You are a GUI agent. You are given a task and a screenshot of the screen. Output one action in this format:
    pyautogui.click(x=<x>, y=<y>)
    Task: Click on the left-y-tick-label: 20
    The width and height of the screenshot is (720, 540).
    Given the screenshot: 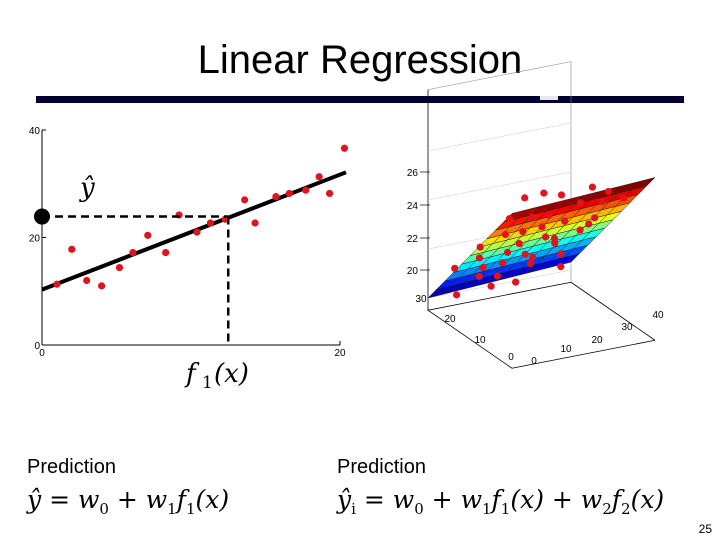 What is the action you would take?
    pyautogui.click(x=35, y=239)
    